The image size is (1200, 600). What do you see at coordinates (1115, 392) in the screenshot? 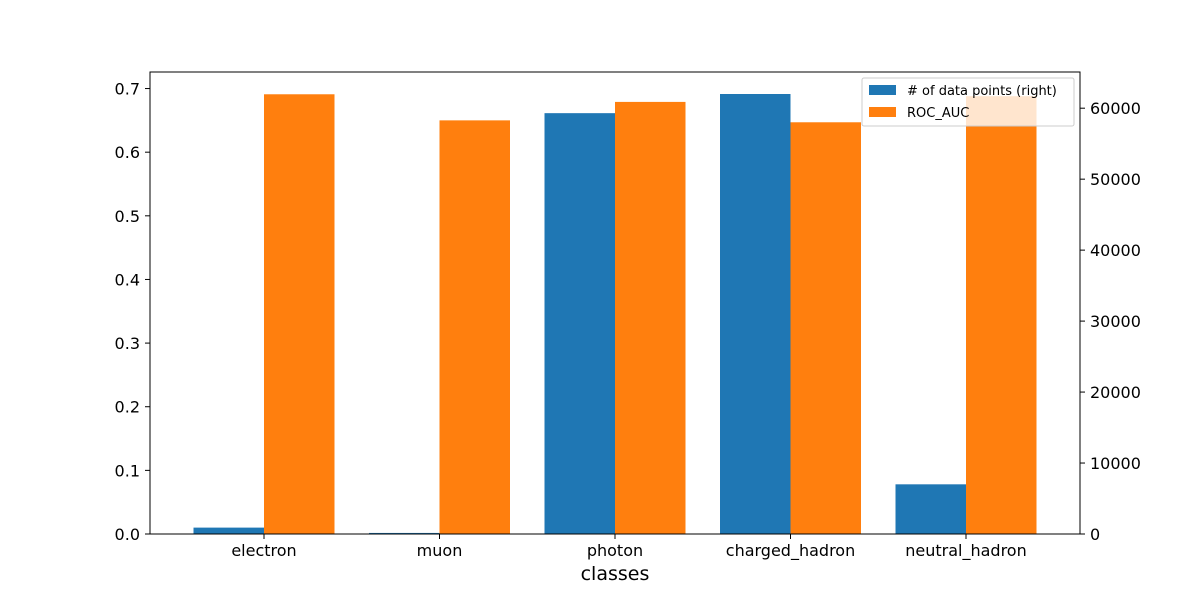
I see `right-y-tick-label: 20000` at bounding box center [1115, 392].